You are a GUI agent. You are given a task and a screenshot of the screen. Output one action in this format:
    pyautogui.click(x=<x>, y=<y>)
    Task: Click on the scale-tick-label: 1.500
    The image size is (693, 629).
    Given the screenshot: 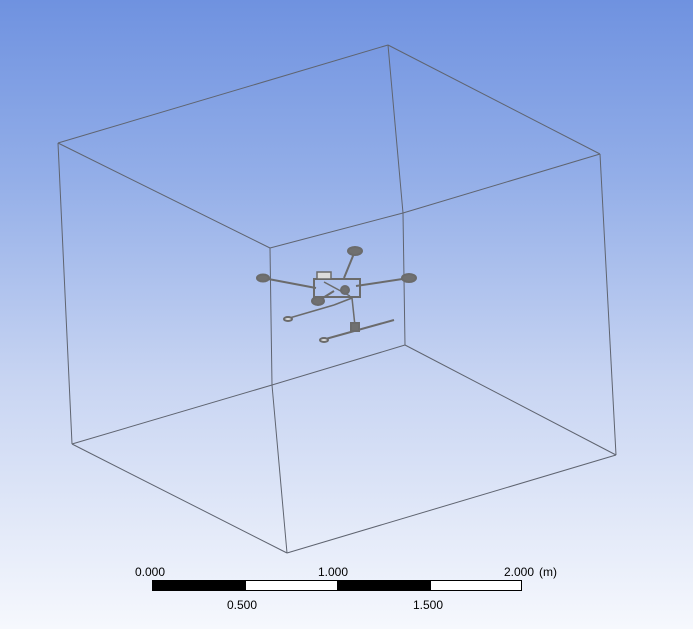 What is the action you would take?
    pyautogui.click(x=428, y=605)
    